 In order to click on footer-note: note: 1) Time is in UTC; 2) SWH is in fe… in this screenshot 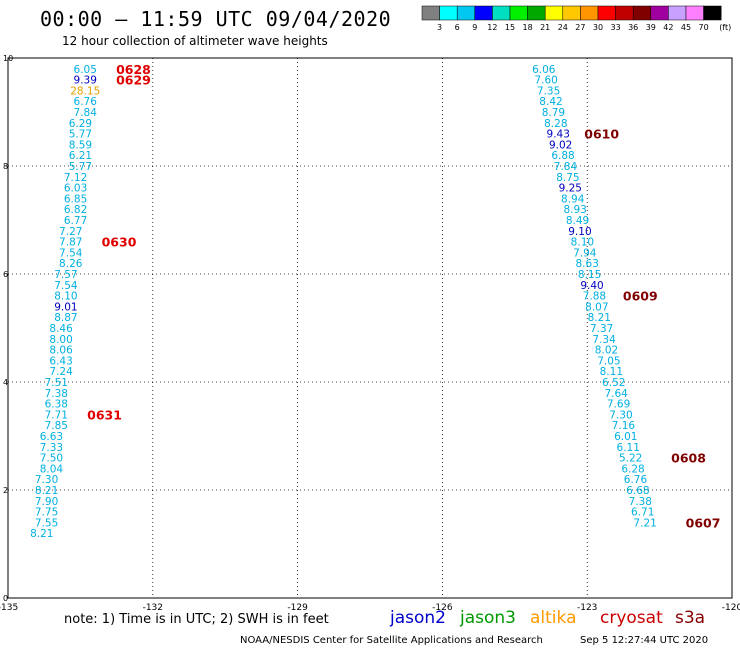, I will do `click(196, 619)`.